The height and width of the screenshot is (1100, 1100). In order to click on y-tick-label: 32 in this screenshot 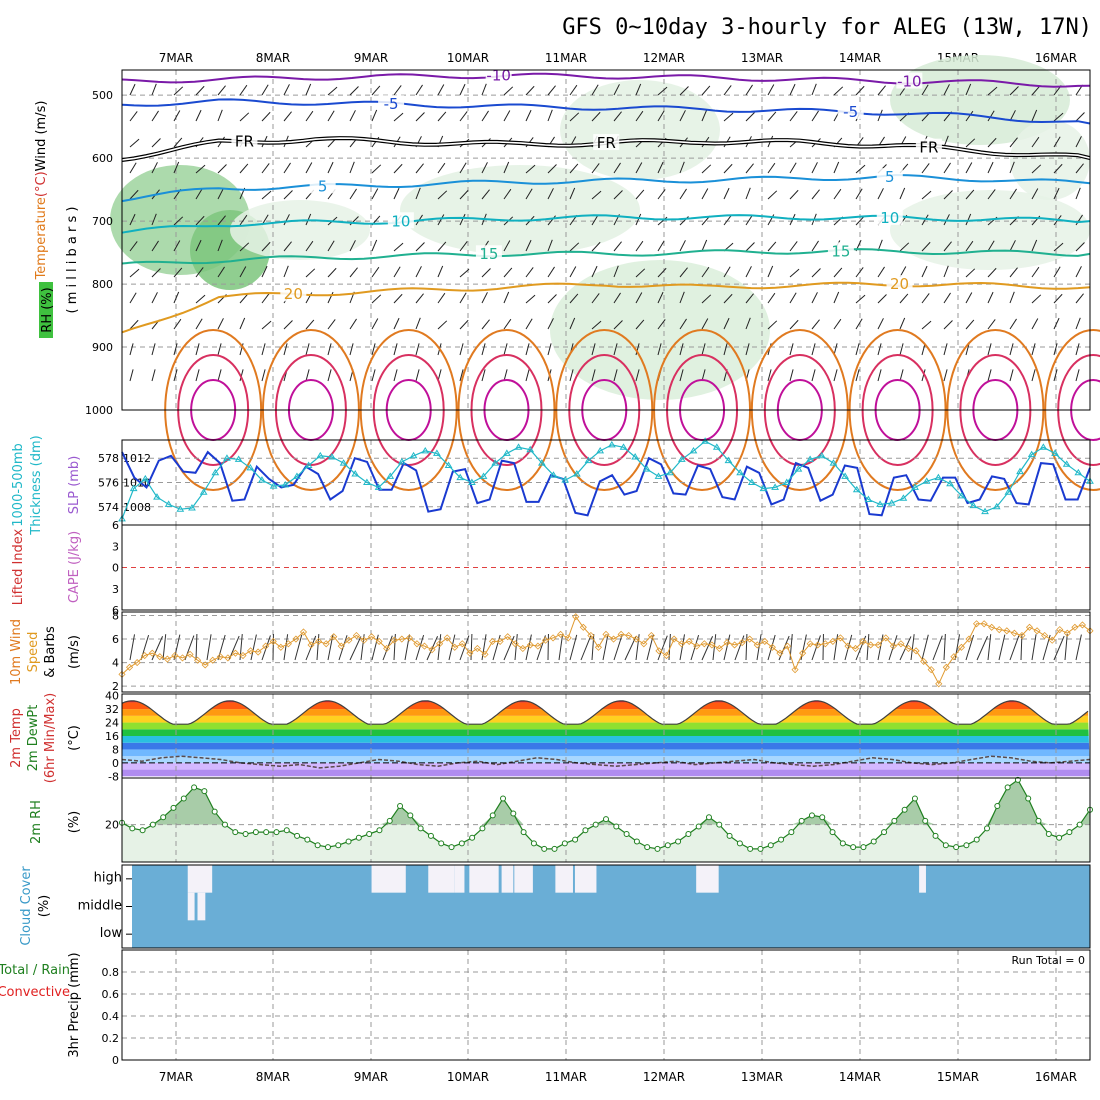, I will do `click(112, 709)`.